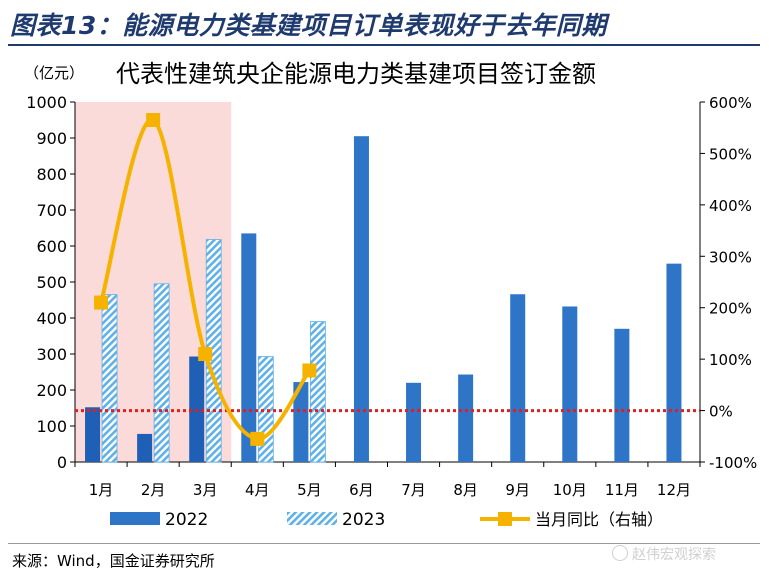 This screenshot has width=769, height=585. I want to click on legend-swatch-2023, so click(312, 518).